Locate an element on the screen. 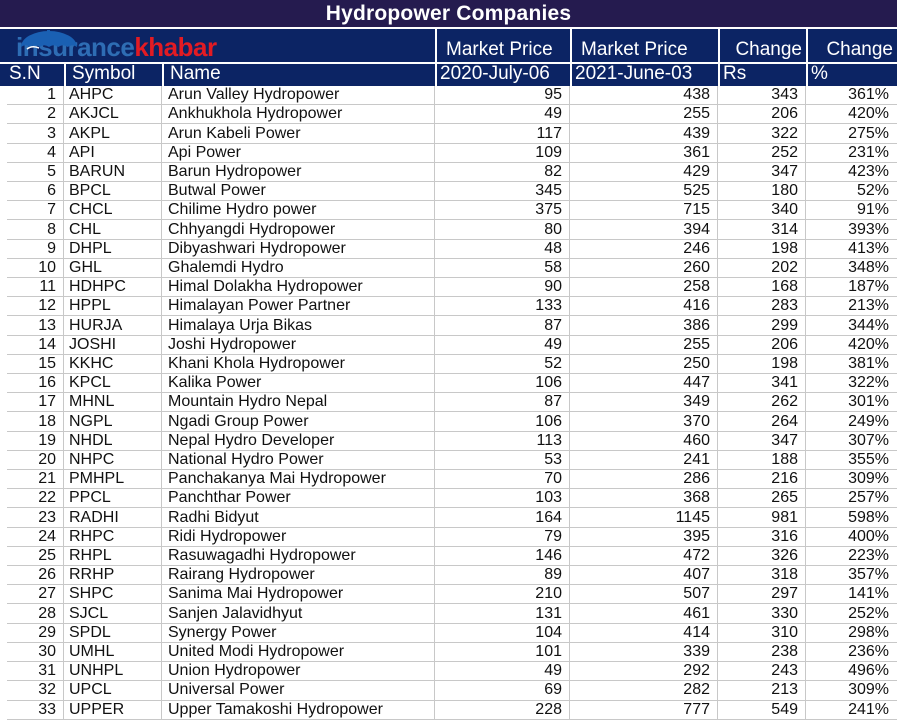 The height and width of the screenshot is (720, 897). cell-price-2020: 133 is located at coordinates (502, 307).